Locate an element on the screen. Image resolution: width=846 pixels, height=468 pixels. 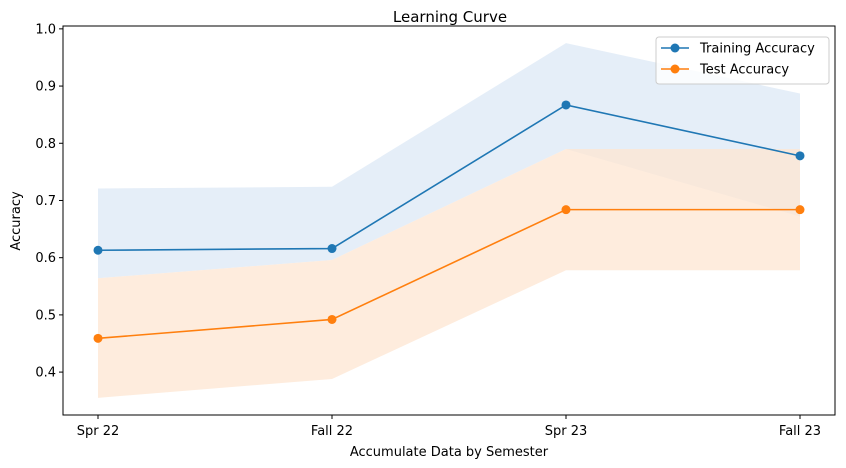
legend-label-2: Test Accuracy is located at coordinates (744, 70).